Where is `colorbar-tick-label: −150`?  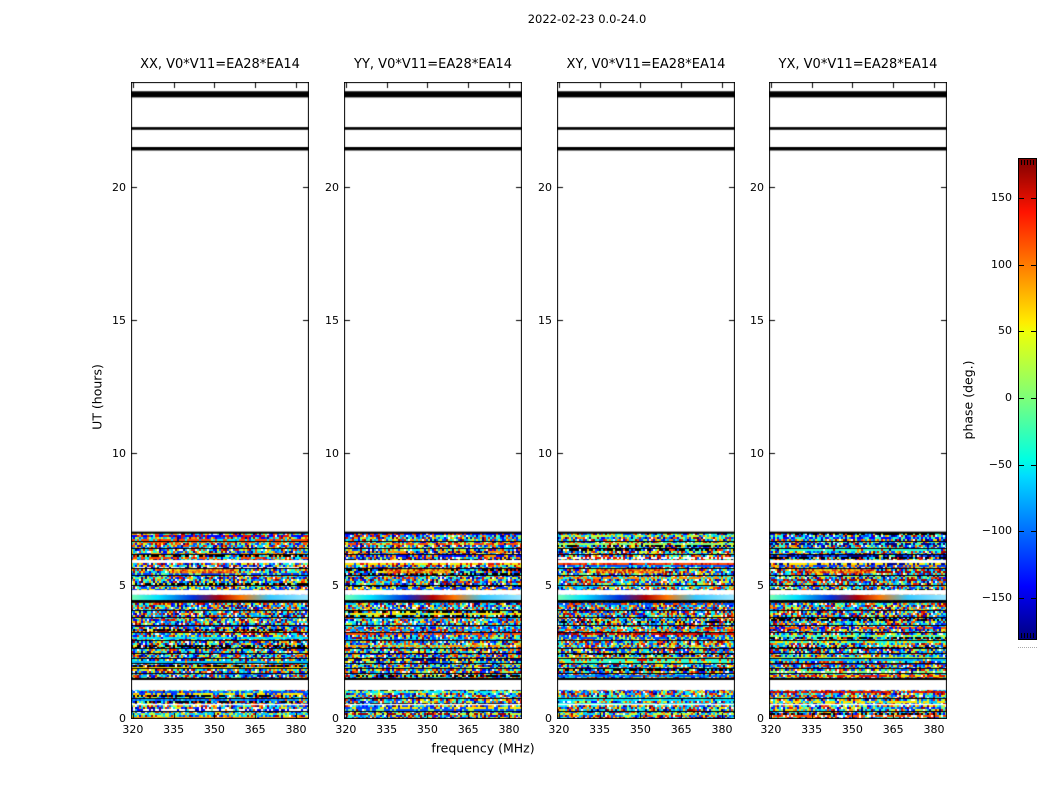 colorbar-tick-label: −150 is located at coordinates (996, 597).